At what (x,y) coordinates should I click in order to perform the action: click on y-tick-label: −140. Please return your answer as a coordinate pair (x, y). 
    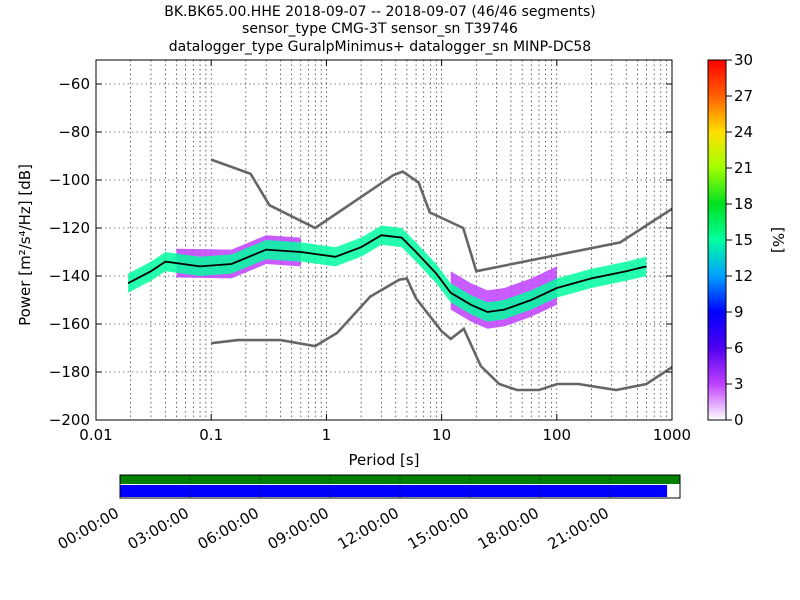
    Looking at the image, I should click on (69, 276).